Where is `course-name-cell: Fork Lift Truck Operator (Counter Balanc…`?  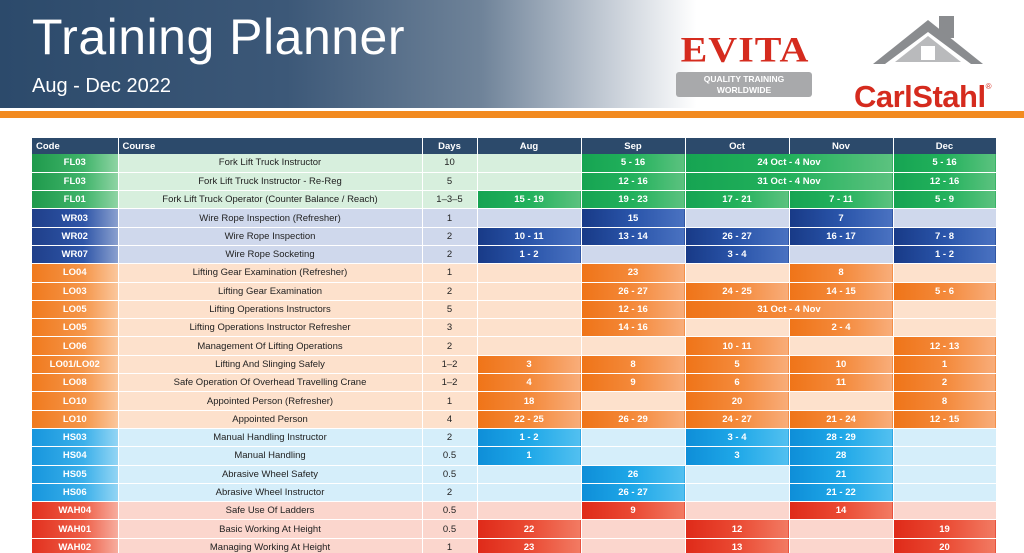
course-name-cell: Fork Lift Truck Operator (Counter Balanc… is located at coordinates (270, 200).